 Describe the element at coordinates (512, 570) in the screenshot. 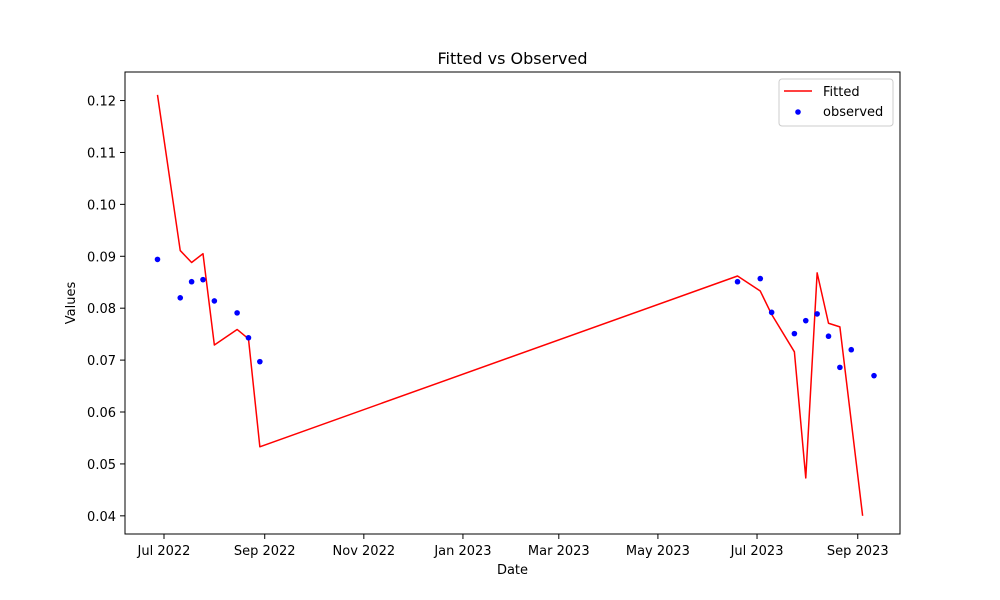

I see `x-axis-label: Date` at that location.